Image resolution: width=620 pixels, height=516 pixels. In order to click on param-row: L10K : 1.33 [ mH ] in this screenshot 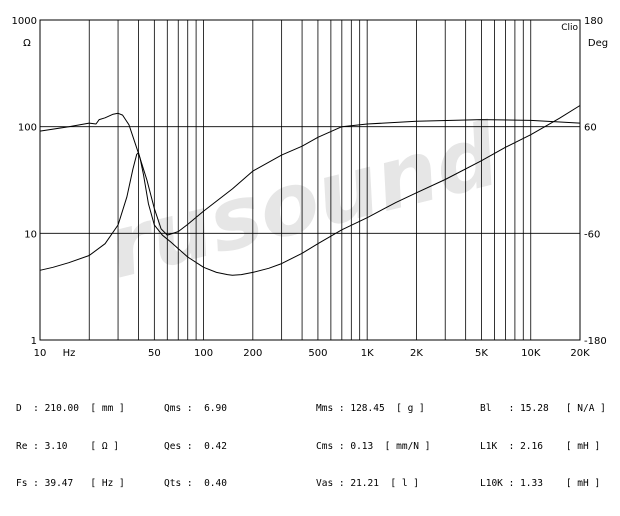, I will do `click(540, 483)`.